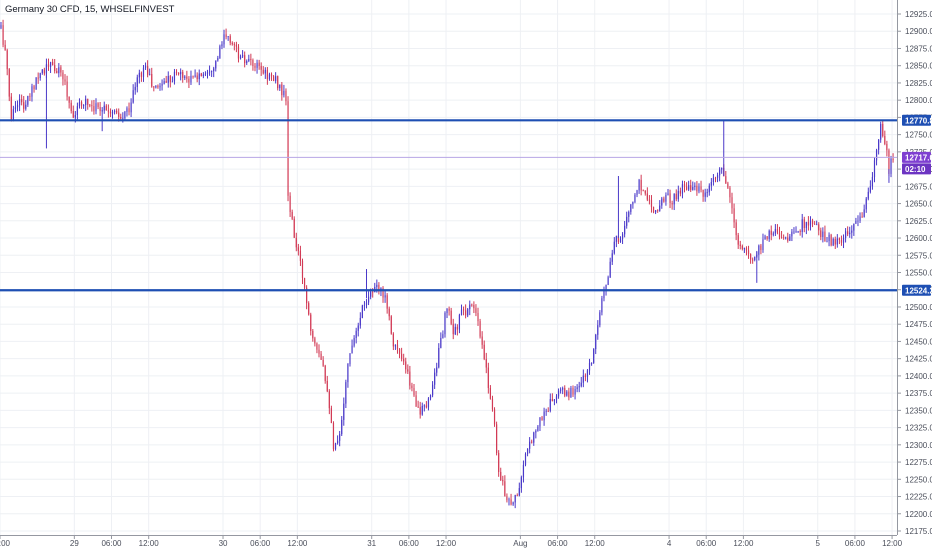  What do you see at coordinates (918, 100) in the screenshot?
I see `price-tick-label: 12800.0` at bounding box center [918, 100].